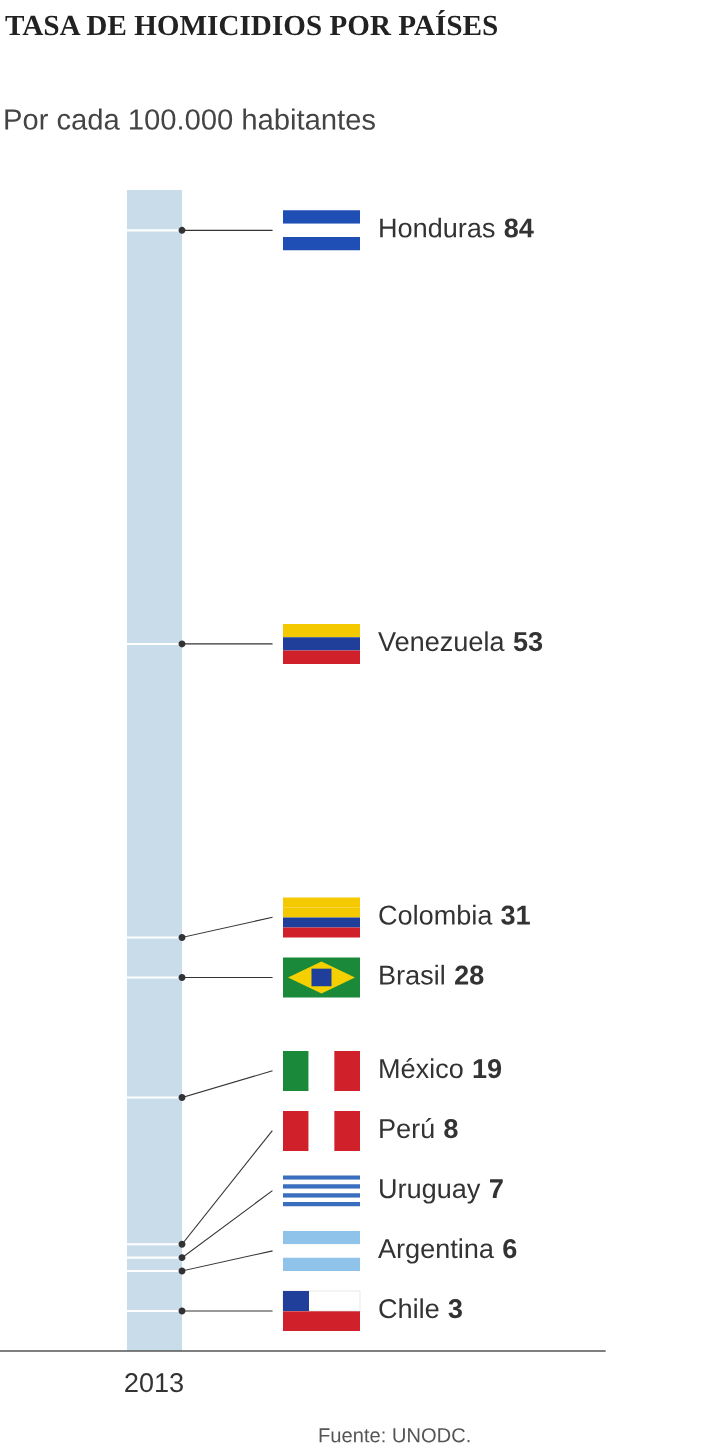 Image resolution: width=720 pixels, height=1454 pixels. Describe the element at coordinates (455, 1309) in the screenshot. I see `data-label: 3` at that location.